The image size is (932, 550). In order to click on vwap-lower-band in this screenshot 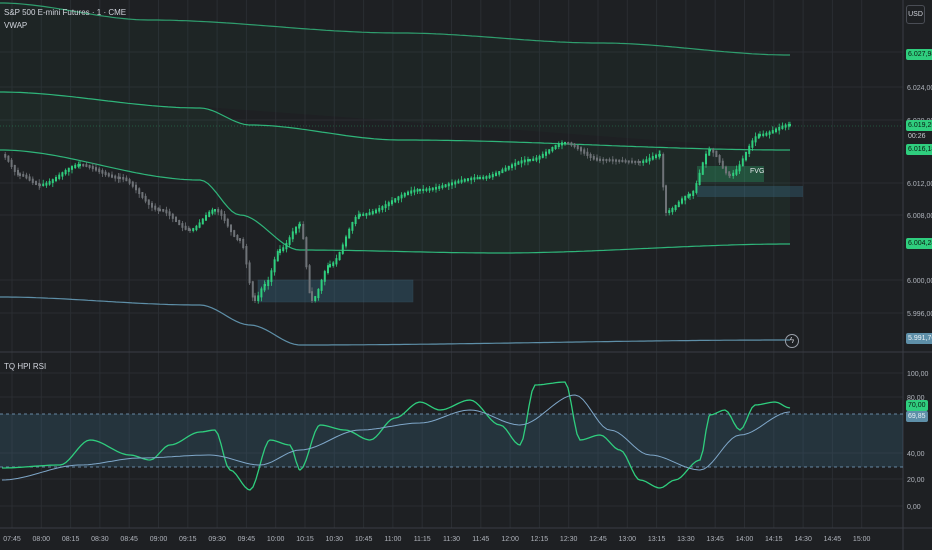, I will do `click(395, 321)`.